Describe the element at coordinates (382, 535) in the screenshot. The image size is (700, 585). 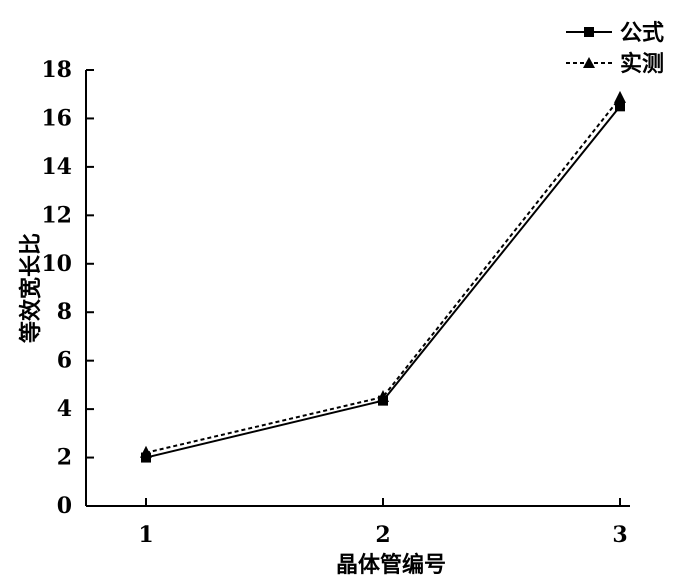
I see `x-tick-label-2: 2` at that location.